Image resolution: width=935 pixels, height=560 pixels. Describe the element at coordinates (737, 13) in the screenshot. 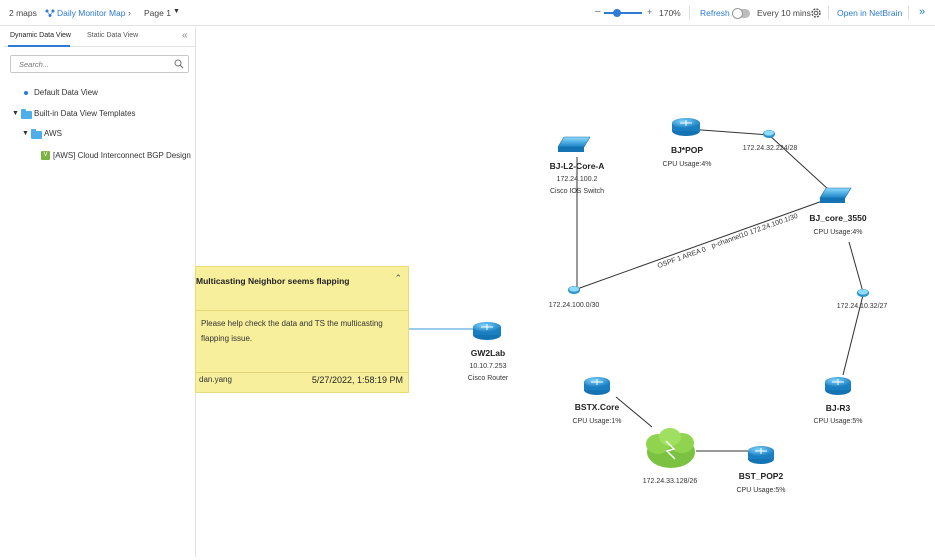

I see `toggle-knob` at that location.